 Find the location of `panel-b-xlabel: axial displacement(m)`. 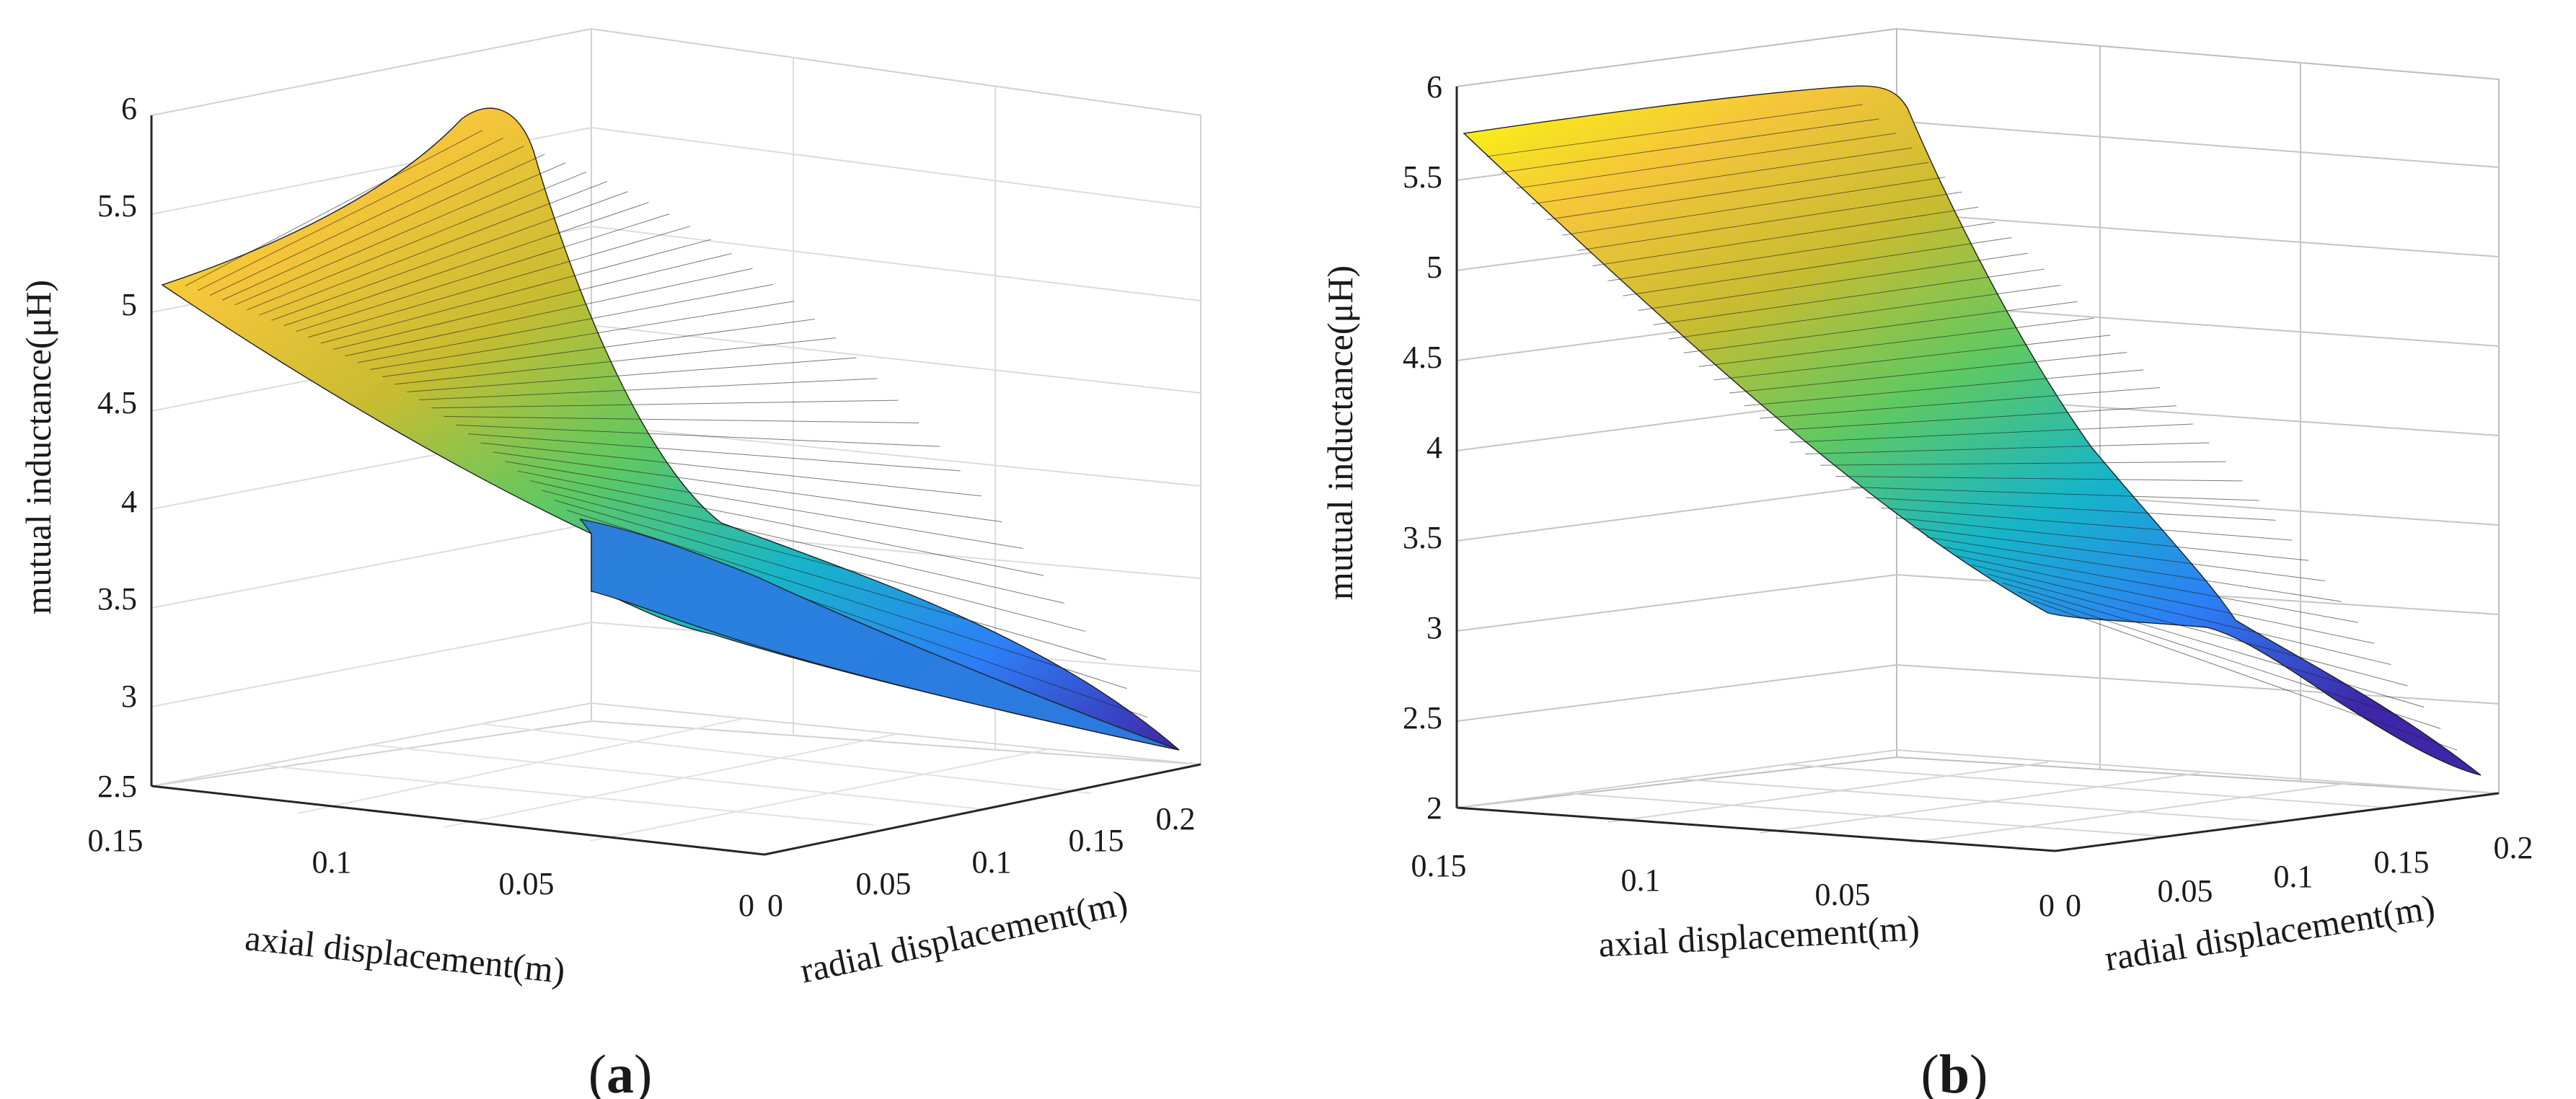

panel-b-xlabel: axial displacement(m) is located at coordinates (1758, 936).